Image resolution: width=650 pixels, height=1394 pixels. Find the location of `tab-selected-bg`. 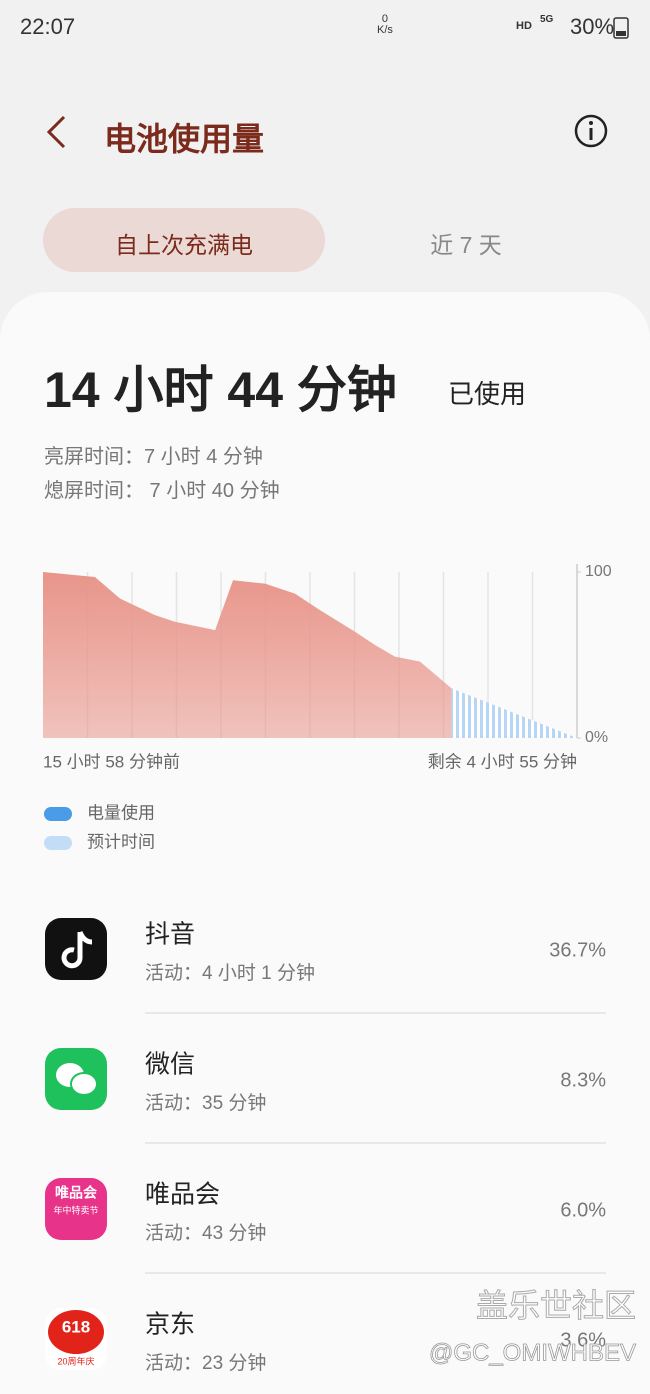

tab-selected-bg is located at coordinates (184, 240).